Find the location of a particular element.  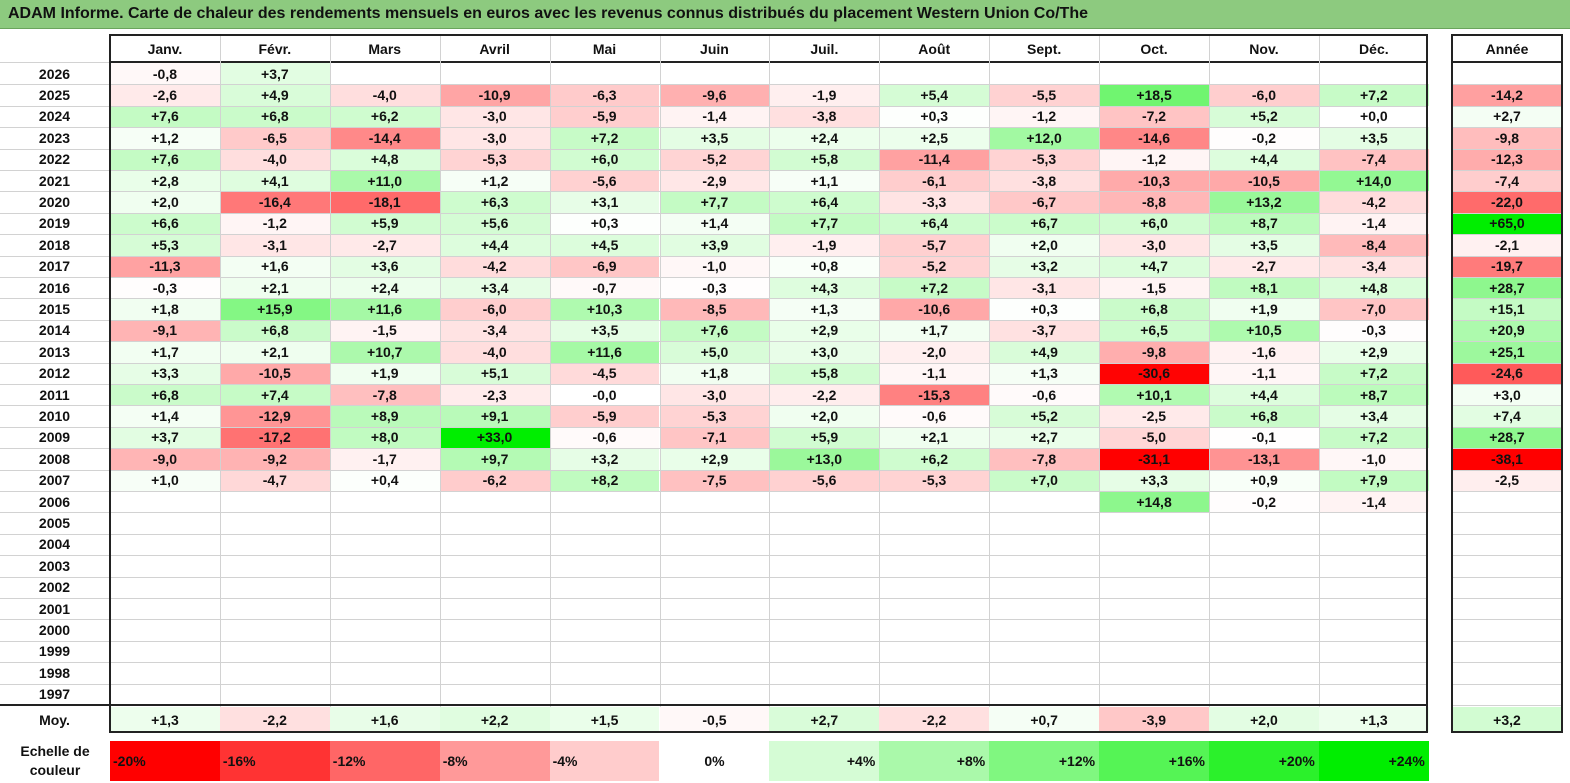

year-label: 1999 is located at coordinates (54, 651).